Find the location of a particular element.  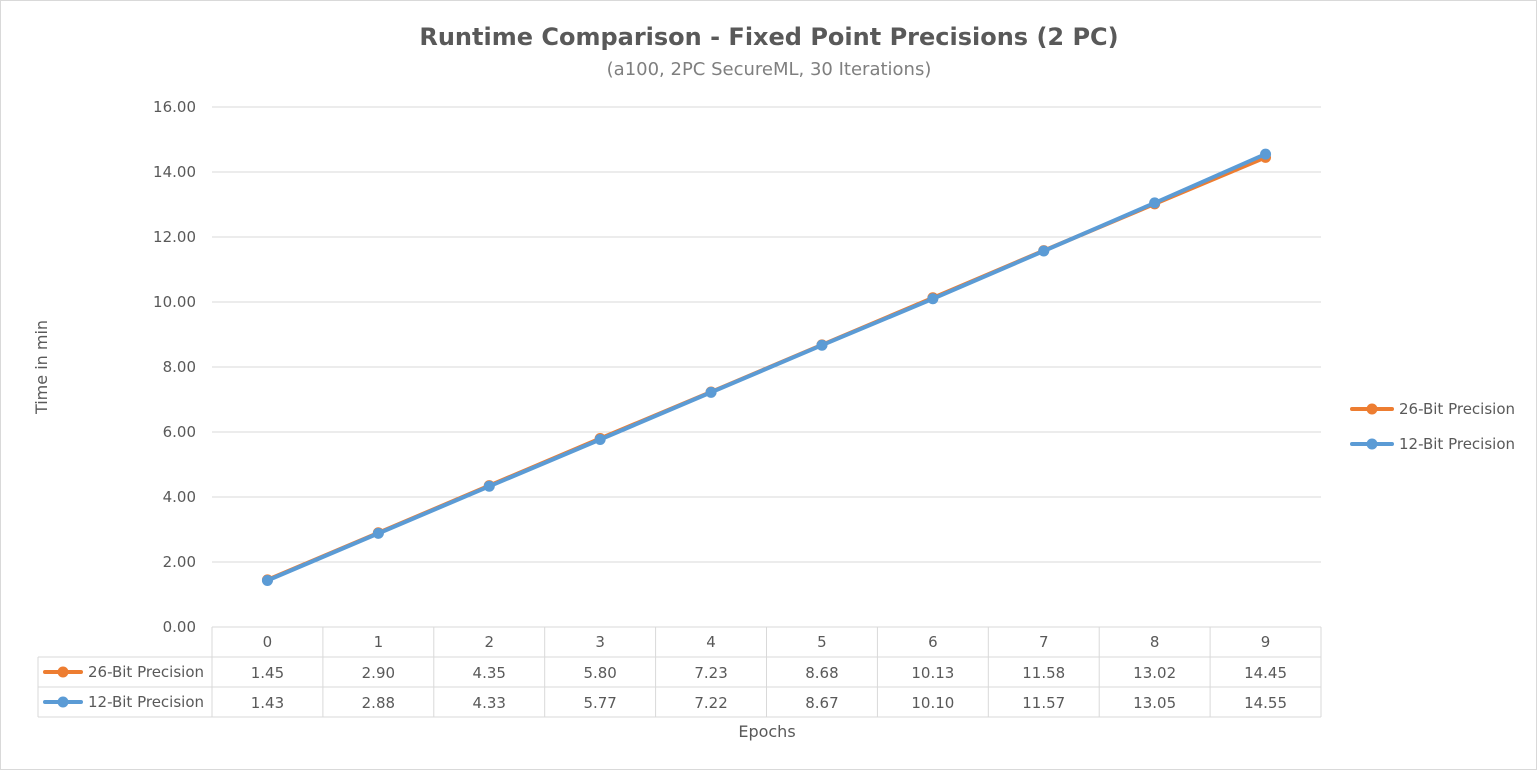

legend: 26-Bit Precision 12-Bit Precision is located at coordinates (1432, 426).